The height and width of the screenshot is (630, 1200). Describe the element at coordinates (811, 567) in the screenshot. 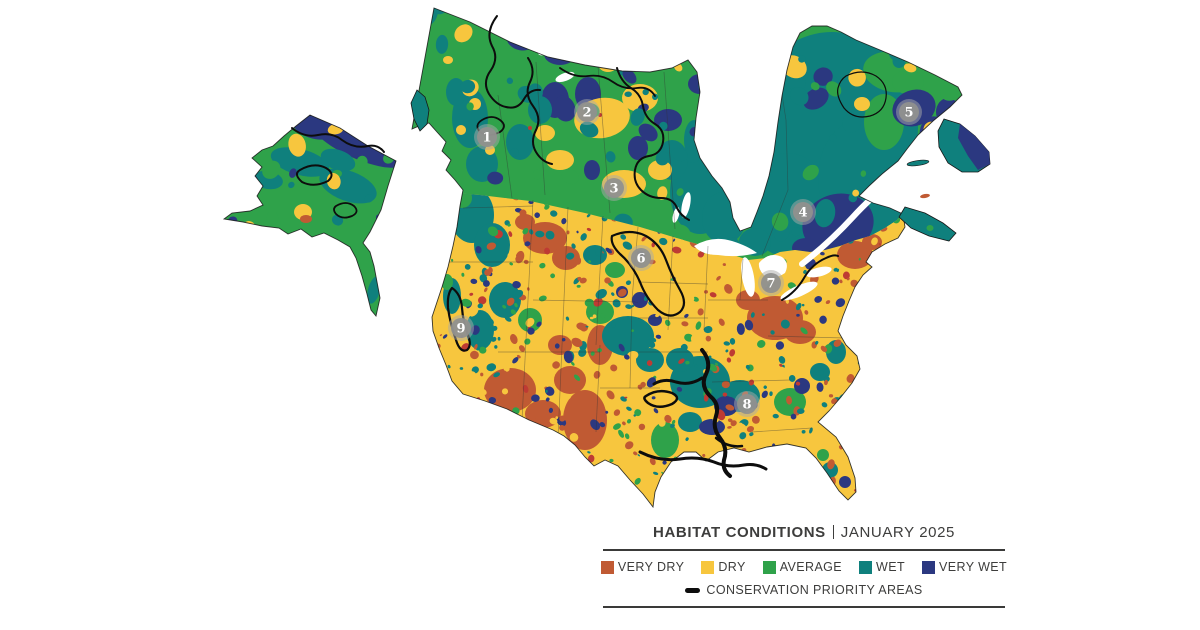

I see `average-label: AVERAGE` at that location.